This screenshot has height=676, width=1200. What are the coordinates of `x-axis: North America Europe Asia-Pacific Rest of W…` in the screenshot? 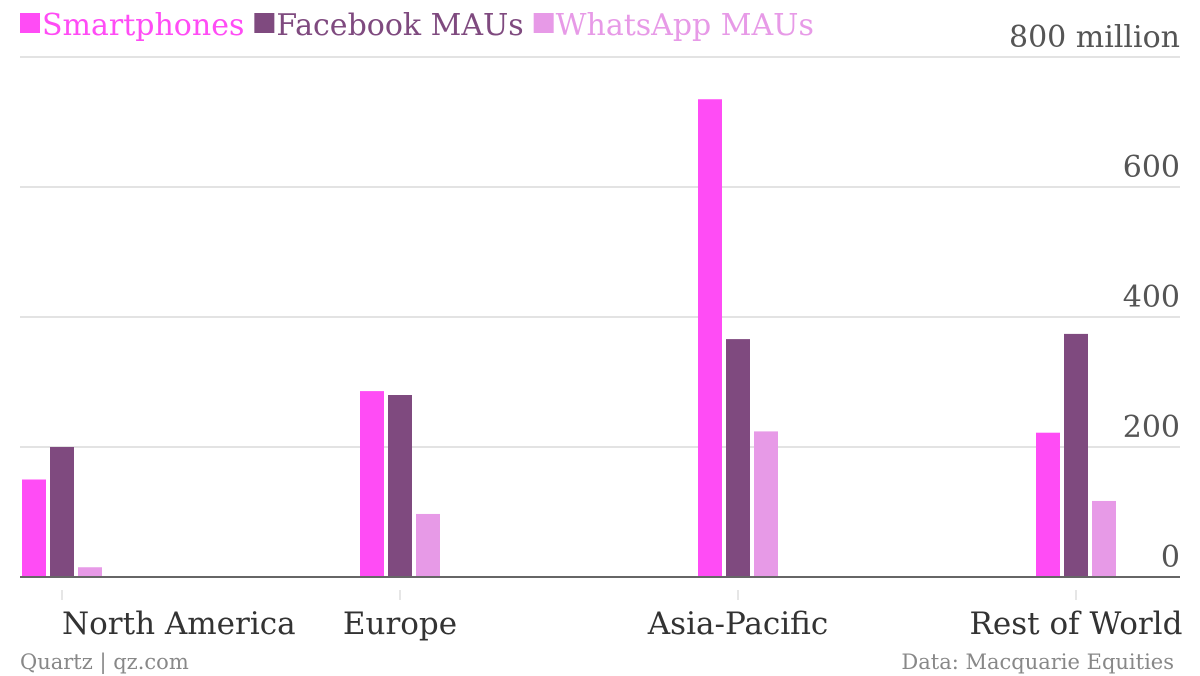 It's located at (601, 609).